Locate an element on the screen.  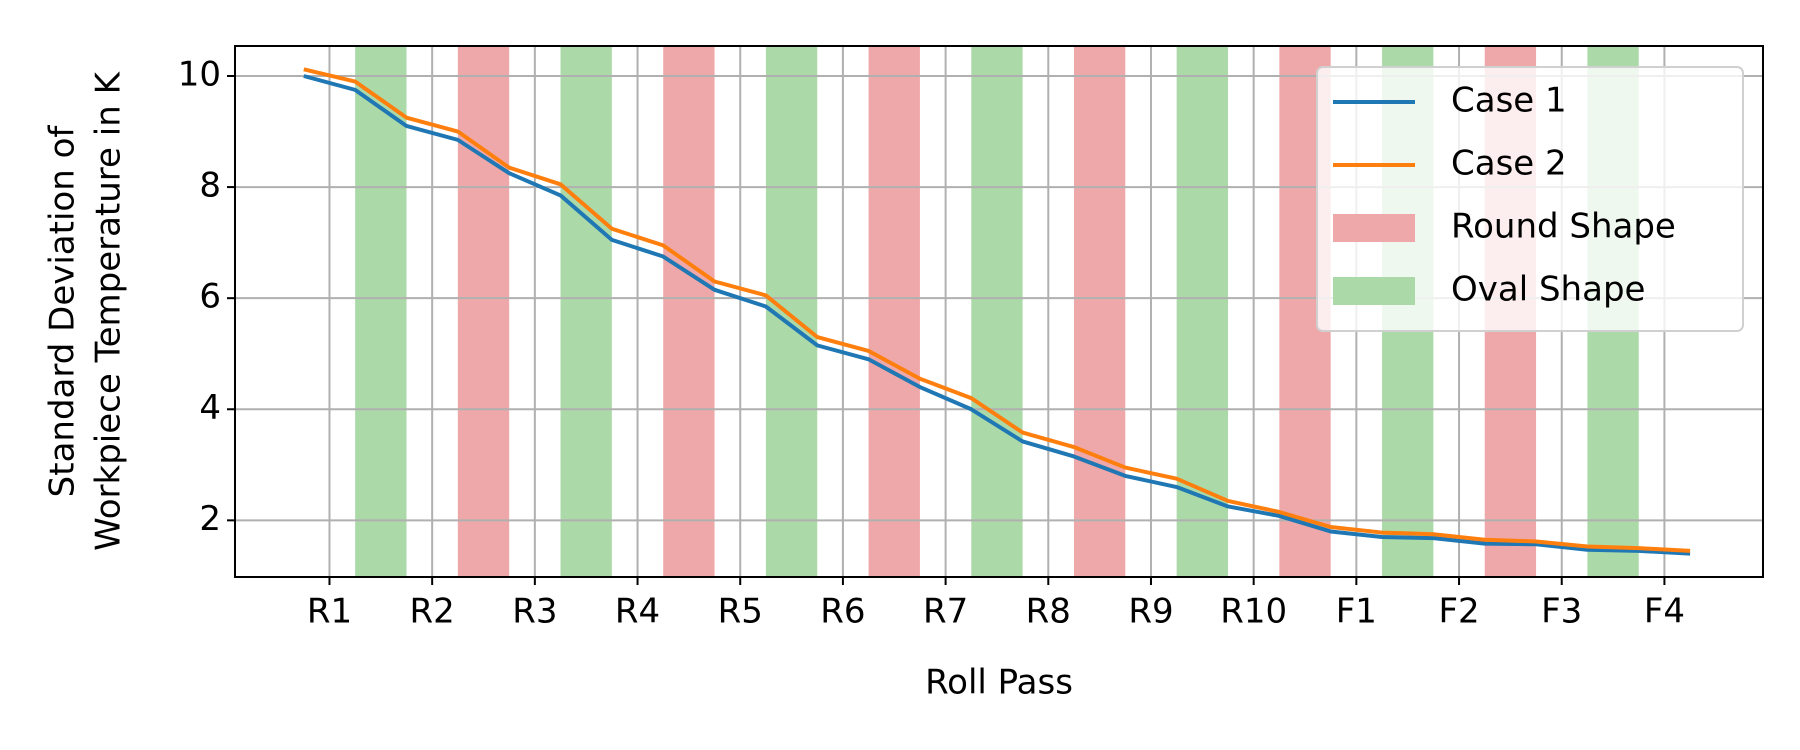
x-tick-label: R4 is located at coordinates (637, 612).